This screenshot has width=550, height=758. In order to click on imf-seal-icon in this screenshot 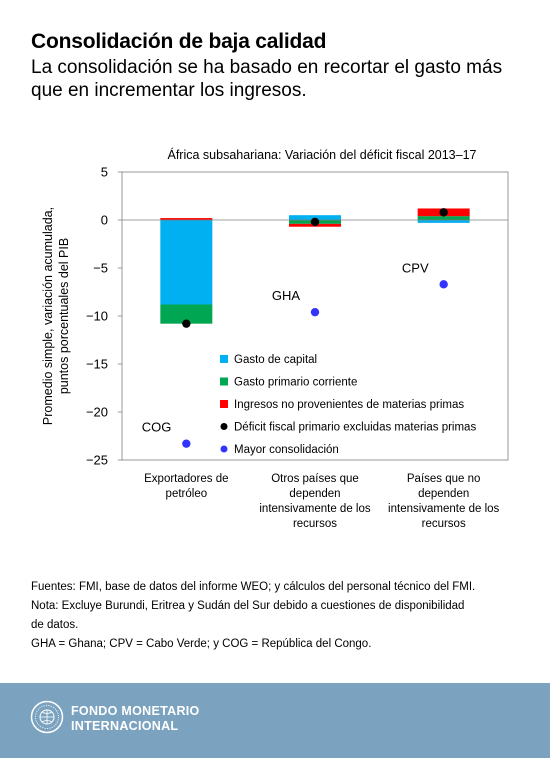, I will do `click(47, 717)`.